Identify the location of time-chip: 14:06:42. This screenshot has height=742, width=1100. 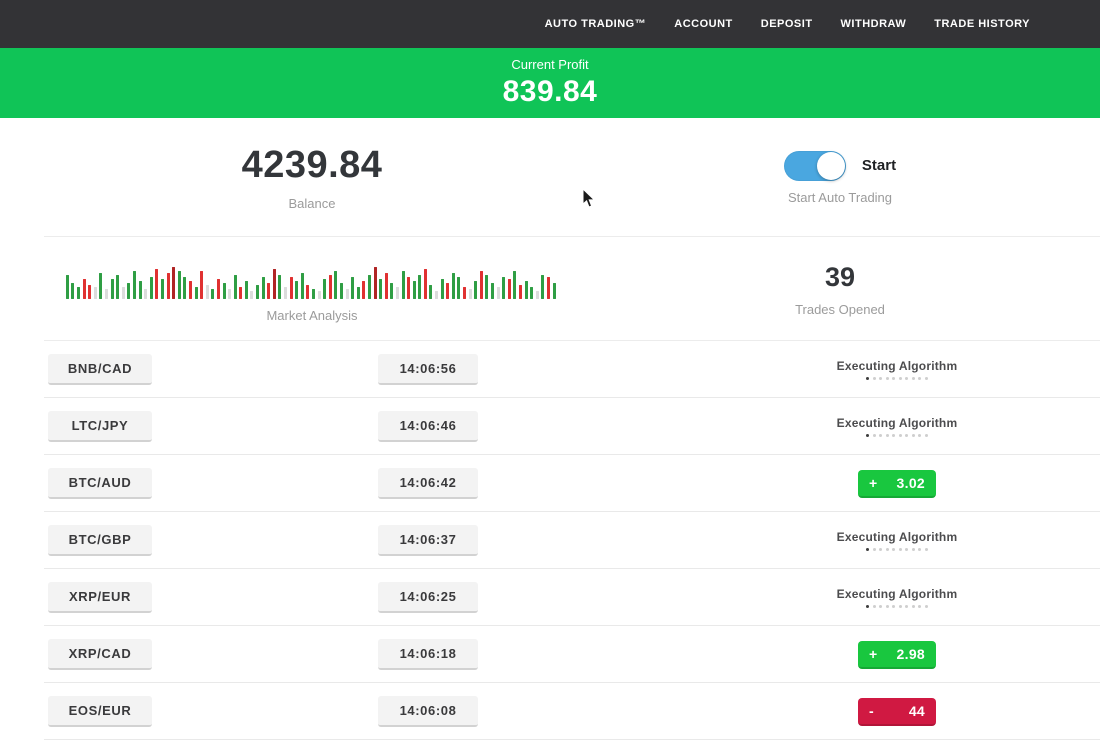
(428, 483).